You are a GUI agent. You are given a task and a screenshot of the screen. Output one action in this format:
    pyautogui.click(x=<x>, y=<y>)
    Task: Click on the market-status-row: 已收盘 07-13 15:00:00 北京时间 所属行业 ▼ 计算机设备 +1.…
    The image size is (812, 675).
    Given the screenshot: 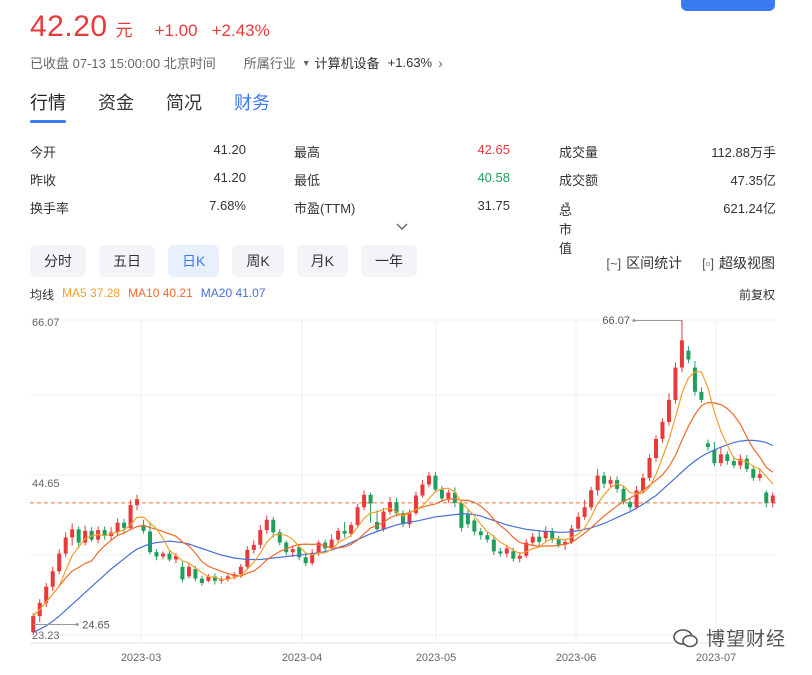 What is the action you would take?
    pyautogui.click(x=236, y=62)
    